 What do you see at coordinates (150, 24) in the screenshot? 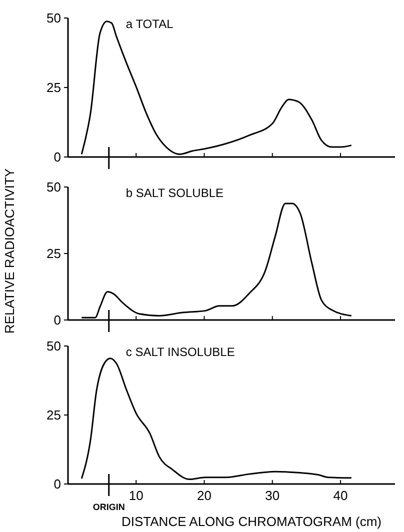
I see `chart-title: a TOTAL` at bounding box center [150, 24].